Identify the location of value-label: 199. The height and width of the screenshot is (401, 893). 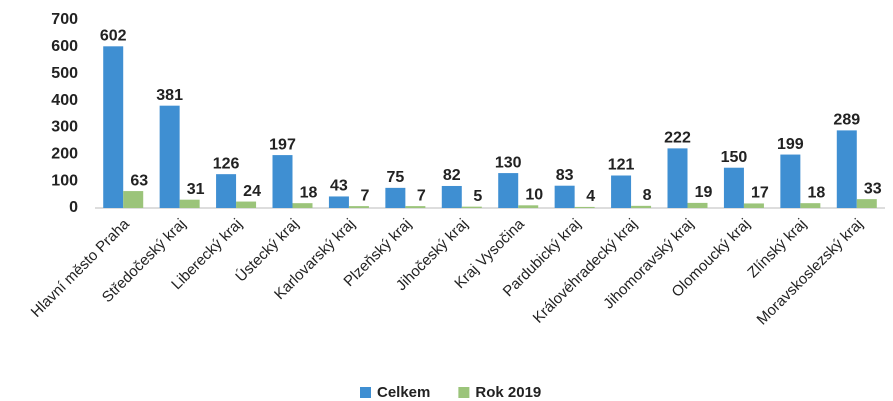
(790, 144).